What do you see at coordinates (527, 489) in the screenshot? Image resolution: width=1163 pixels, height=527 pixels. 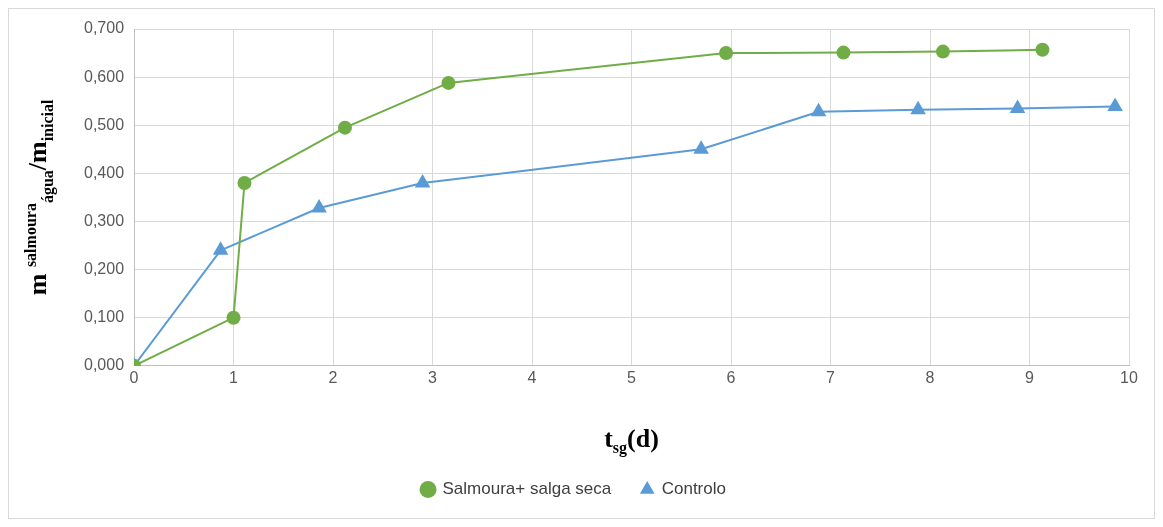 I see `legend-label: Salmoura+ salga seca` at bounding box center [527, 489].